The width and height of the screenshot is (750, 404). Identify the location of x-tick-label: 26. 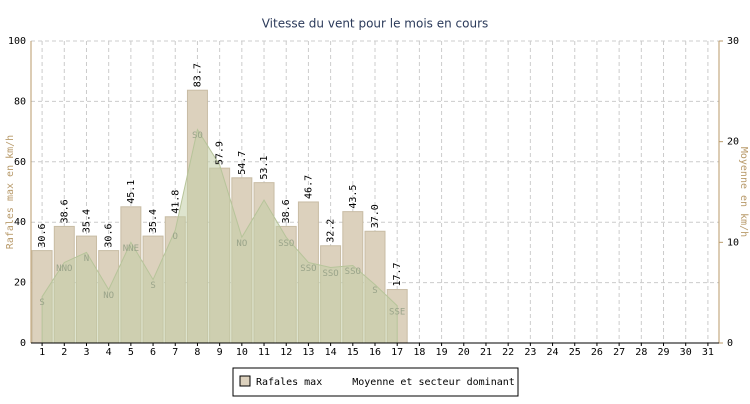
(597, 352).